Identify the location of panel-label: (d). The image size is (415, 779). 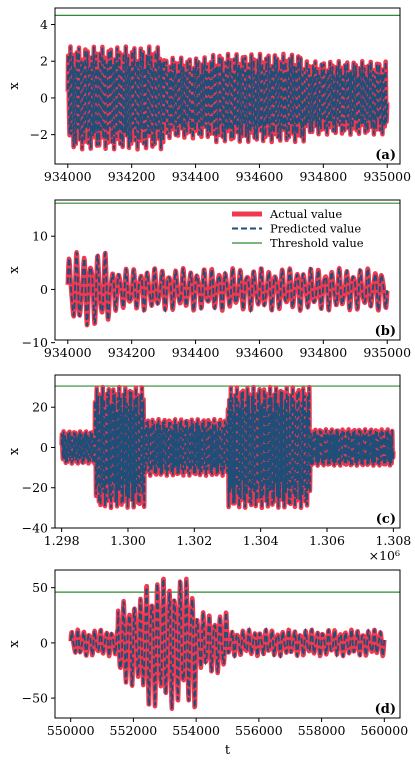
(385, 709).